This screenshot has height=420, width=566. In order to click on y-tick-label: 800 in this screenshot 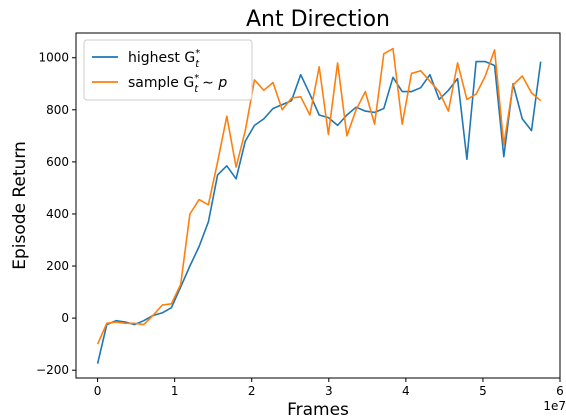, I will do `click(57, 110)`.